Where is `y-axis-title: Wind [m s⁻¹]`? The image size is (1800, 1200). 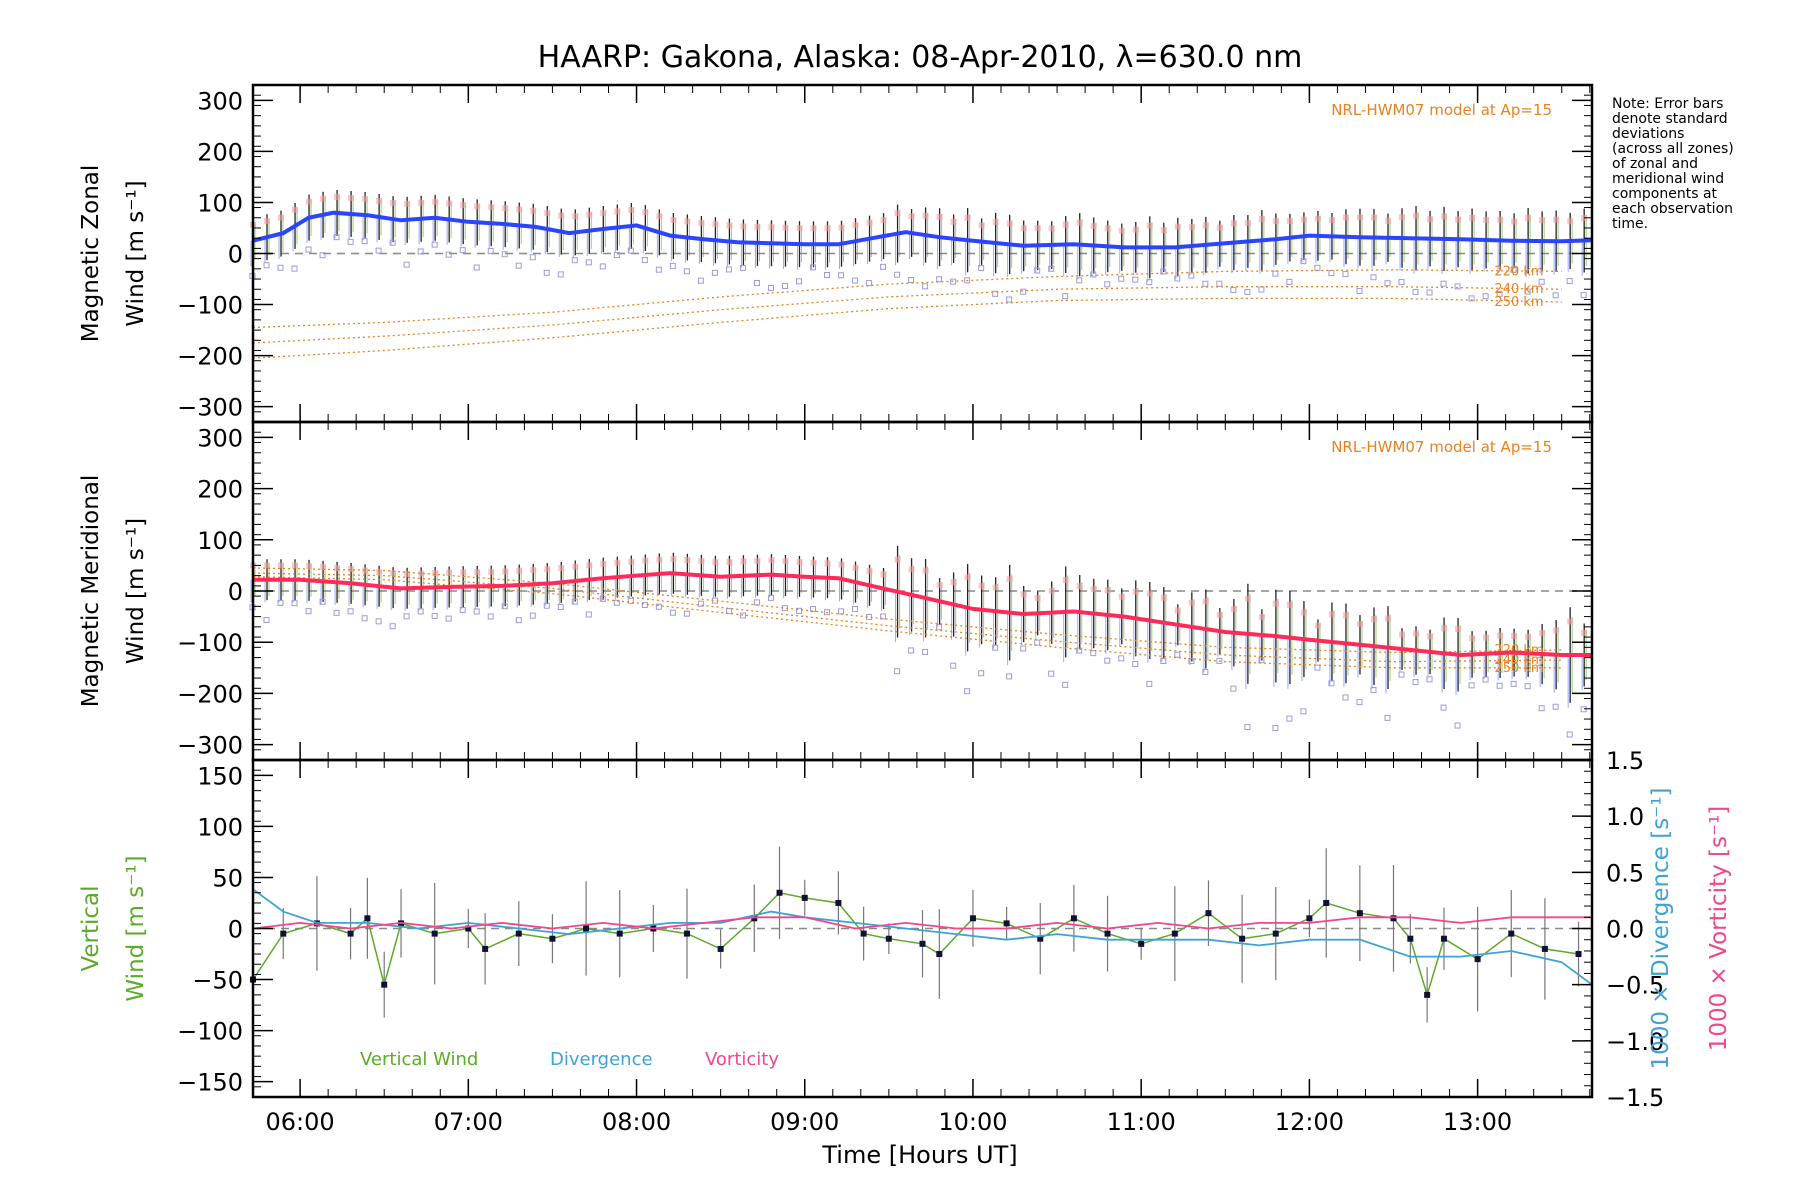
y-axis-title: Wind [m s⁻¹] is located at coordinates (136, 253).